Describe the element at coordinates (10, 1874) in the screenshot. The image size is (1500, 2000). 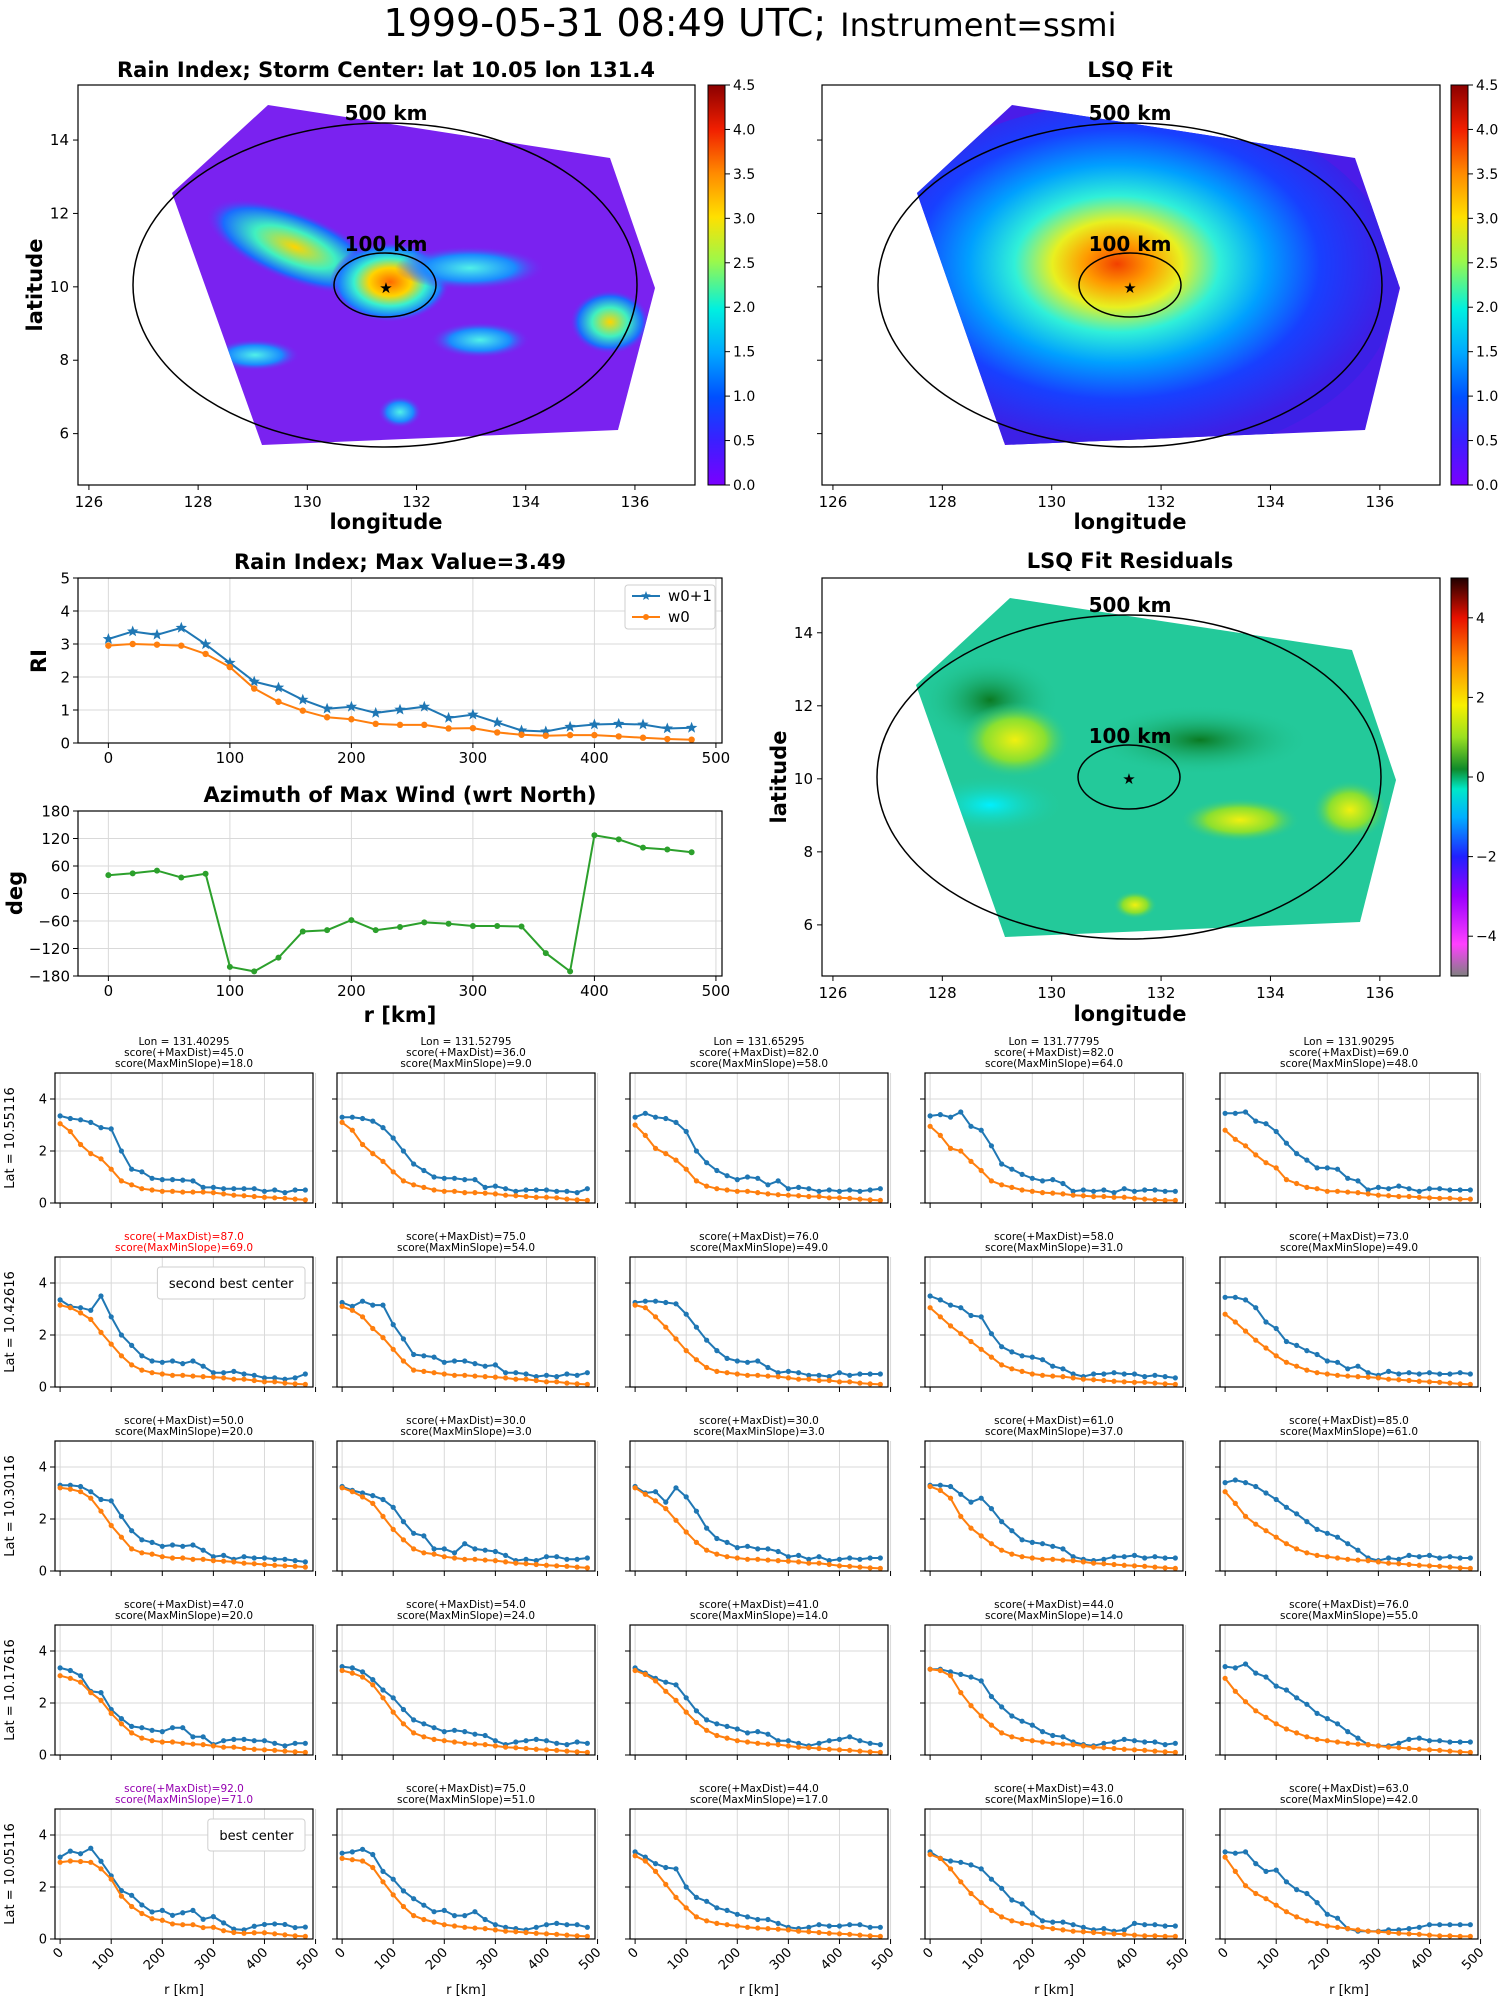
I see `row-lat-label: Lat = 10.05116` at that location.